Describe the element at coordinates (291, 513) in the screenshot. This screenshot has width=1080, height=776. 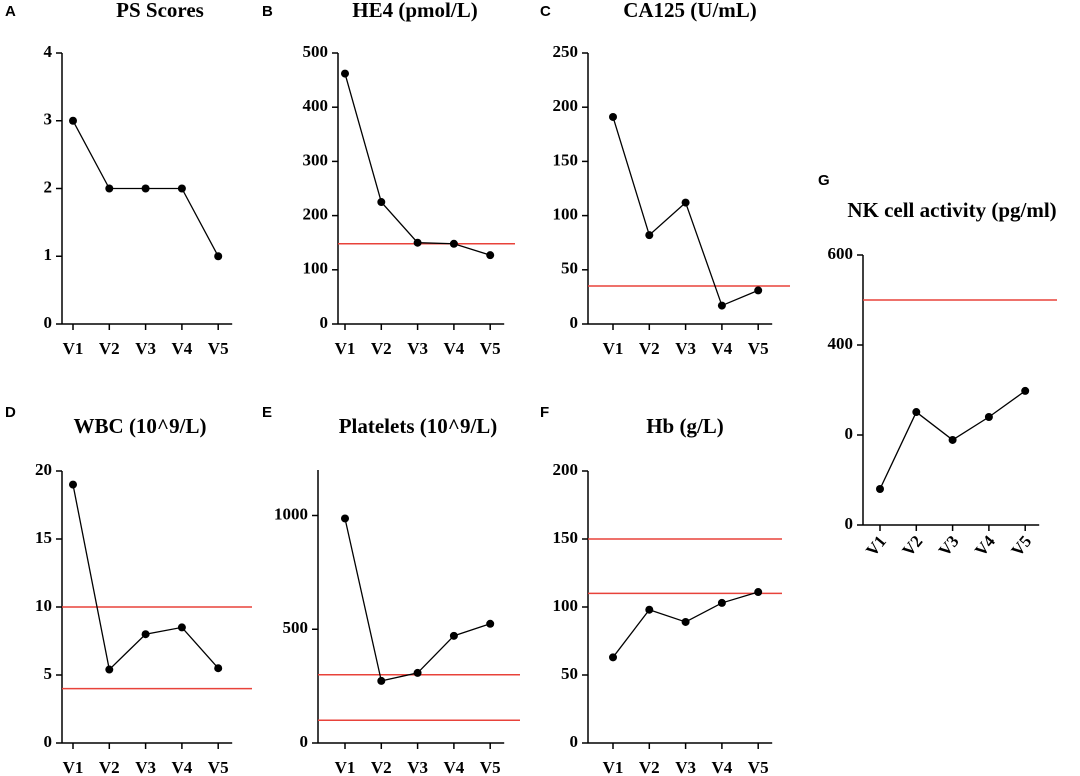
I see `y-tick-label: 1000` at that location.